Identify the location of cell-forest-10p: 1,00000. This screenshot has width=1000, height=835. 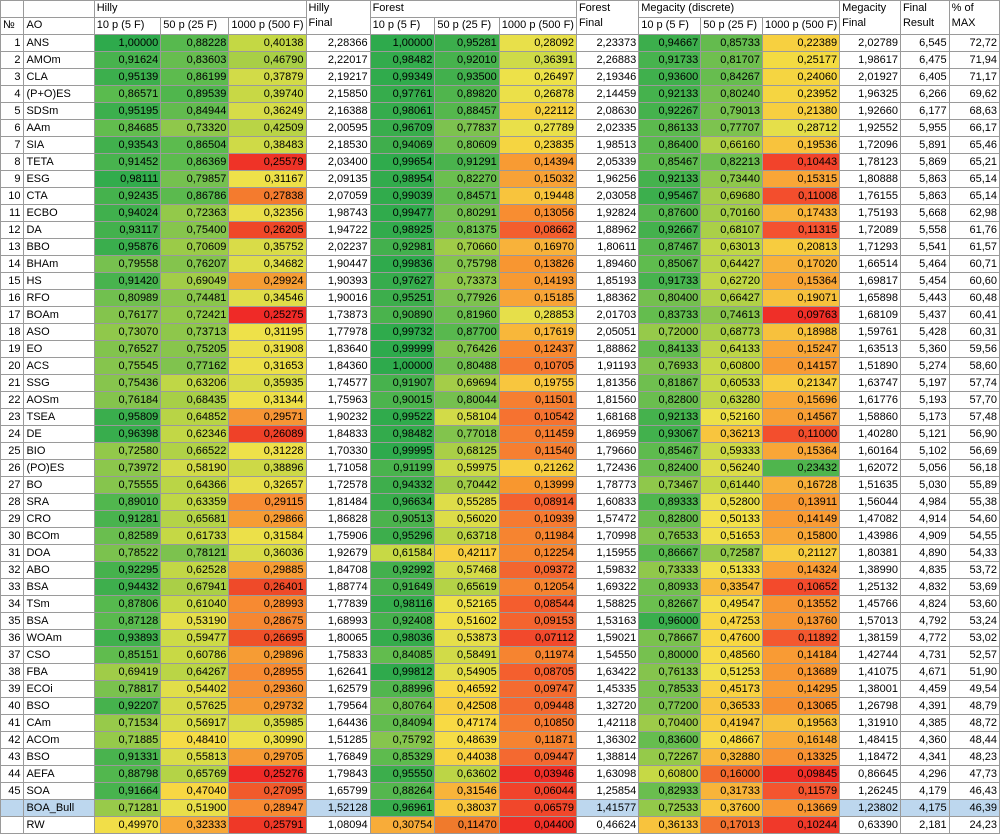
(402, 366).